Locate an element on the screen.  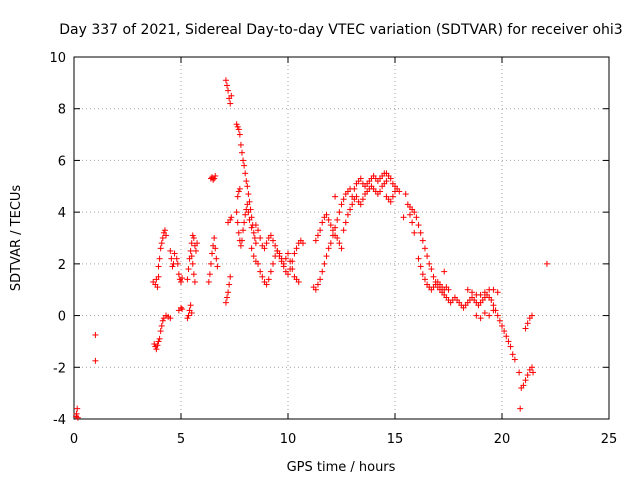
y-tick-label: 6 is located at coordinates (62, 161).